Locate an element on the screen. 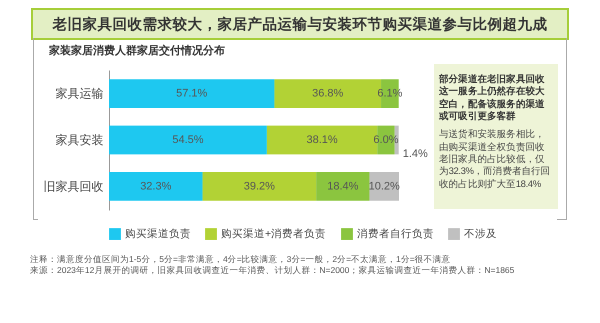 The width and height of the screenshot is (600, 323). data-label: 54.5% is located at coordinates (188, 140).